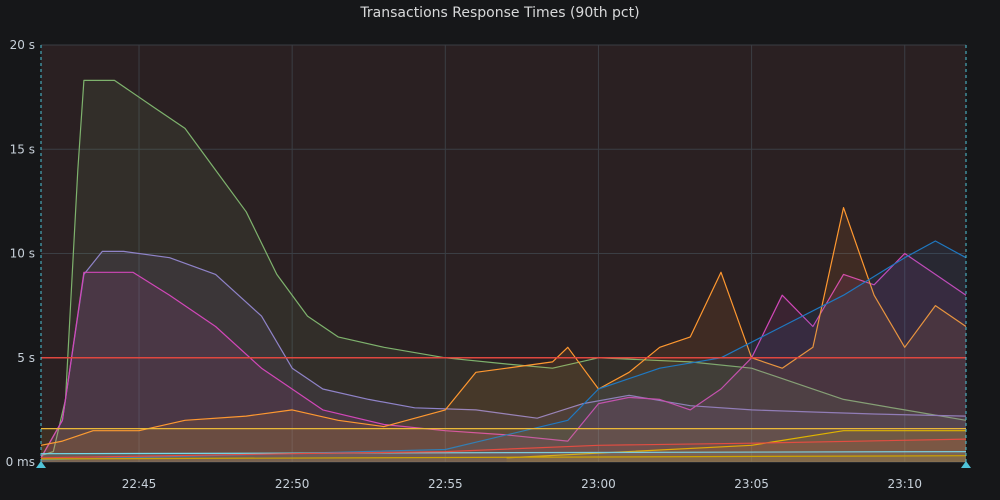 The width and height of the screenshot is (1000, 500). Describe the element at coordinates (751, 484) in the screenshot. I see `x-tick-label: 23:05` at that location.